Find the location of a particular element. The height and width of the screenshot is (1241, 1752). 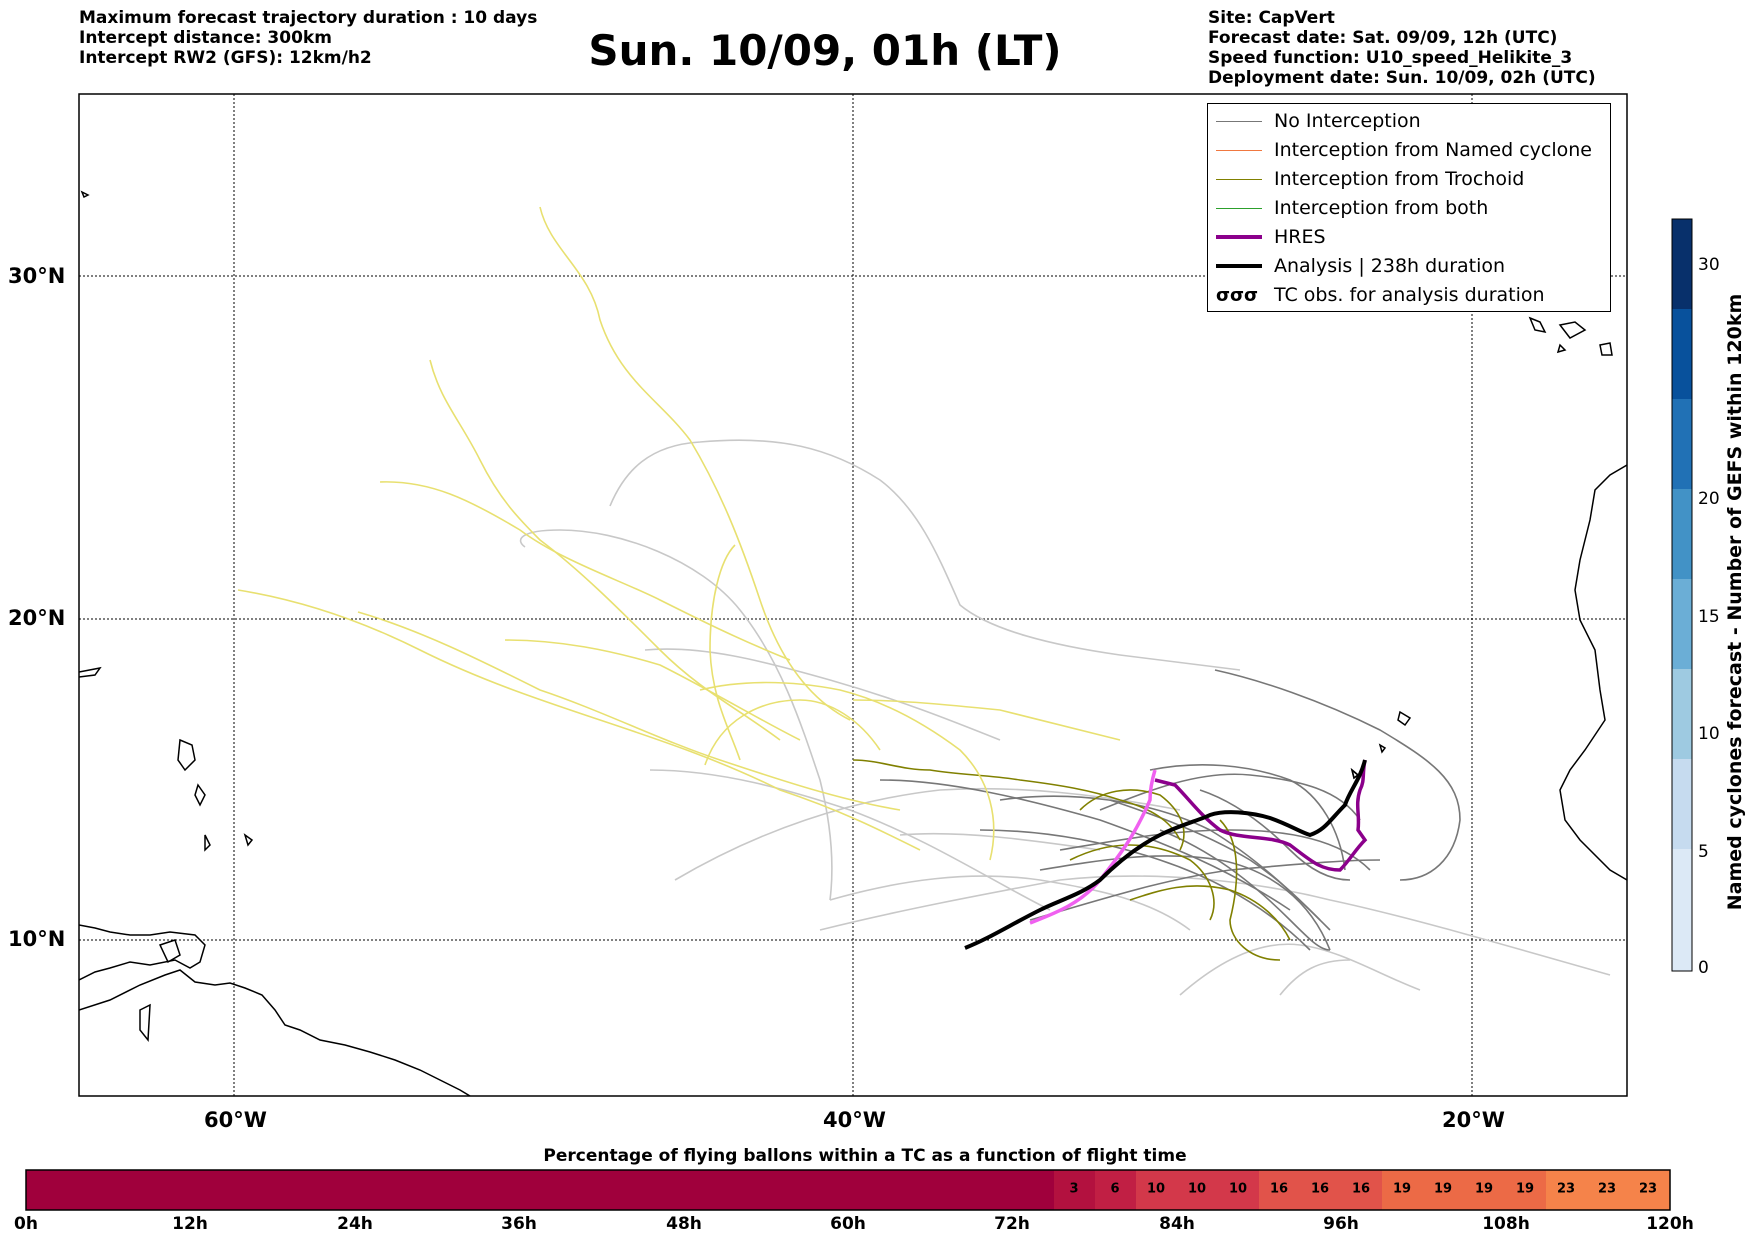

colorbar-tick-label: 15 is located at coordinates (1709, 617).